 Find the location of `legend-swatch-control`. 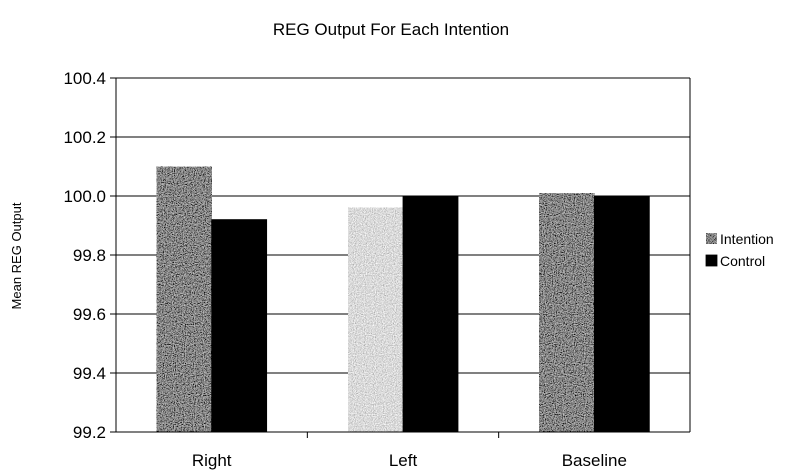

legend-swatch-control is located at coordinates (711, 260).